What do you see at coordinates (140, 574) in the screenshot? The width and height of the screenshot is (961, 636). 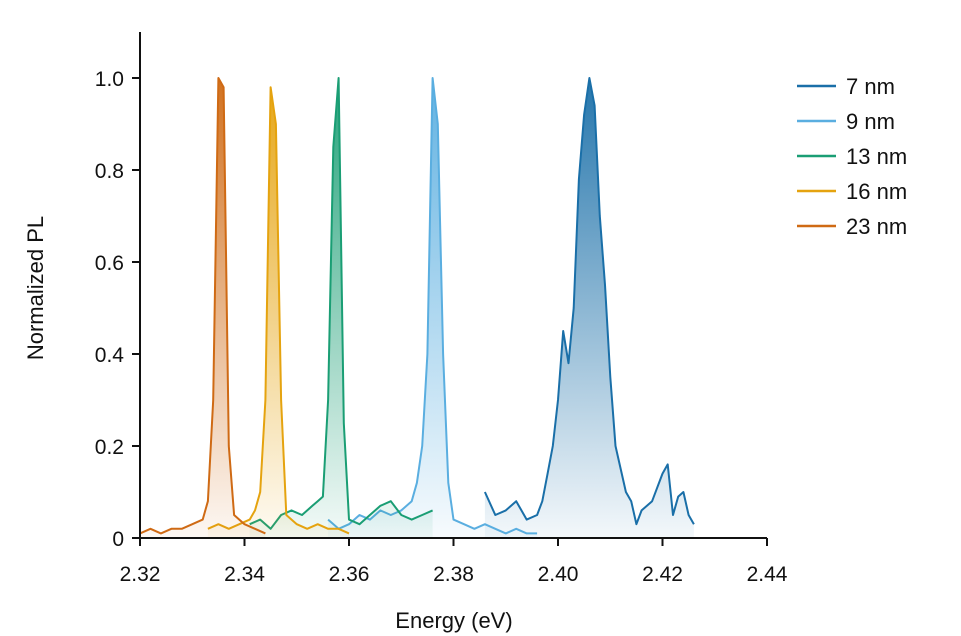 I see `x-tick-label: 2.32` at bounding box center [140, 574].